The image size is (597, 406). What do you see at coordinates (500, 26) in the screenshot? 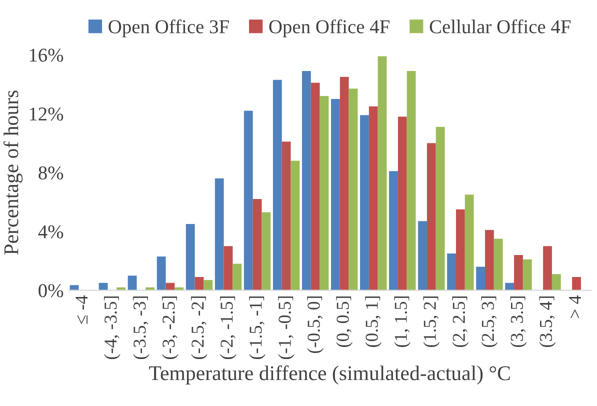
I see `legend-label: Cellular Office 4F` at bounding box center [500, 26].